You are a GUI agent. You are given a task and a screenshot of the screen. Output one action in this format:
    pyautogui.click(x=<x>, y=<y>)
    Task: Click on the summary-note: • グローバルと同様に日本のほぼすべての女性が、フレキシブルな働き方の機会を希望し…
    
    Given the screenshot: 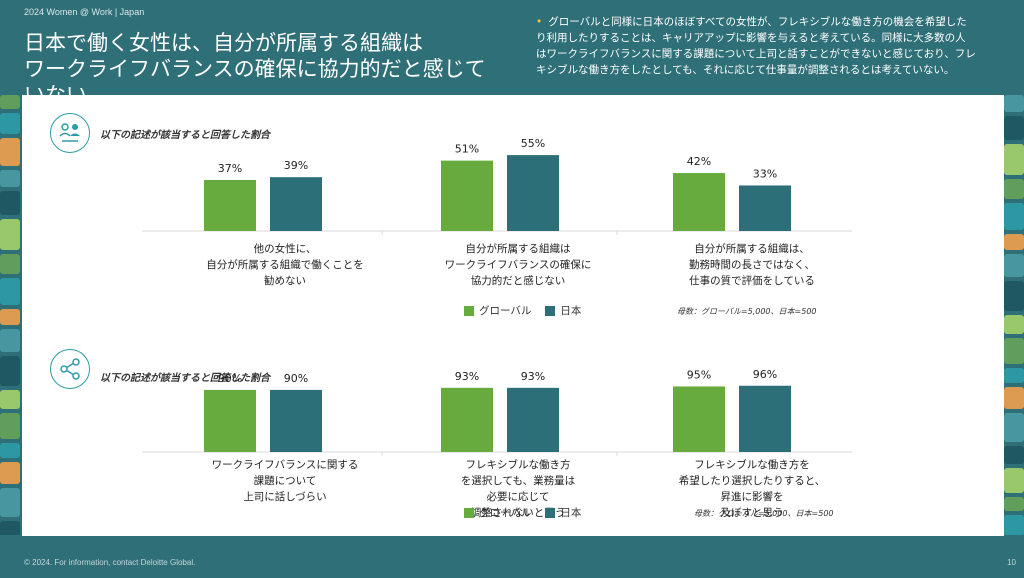 What is the action you would take?
    pyautogui.click(x=756, y=46)
    